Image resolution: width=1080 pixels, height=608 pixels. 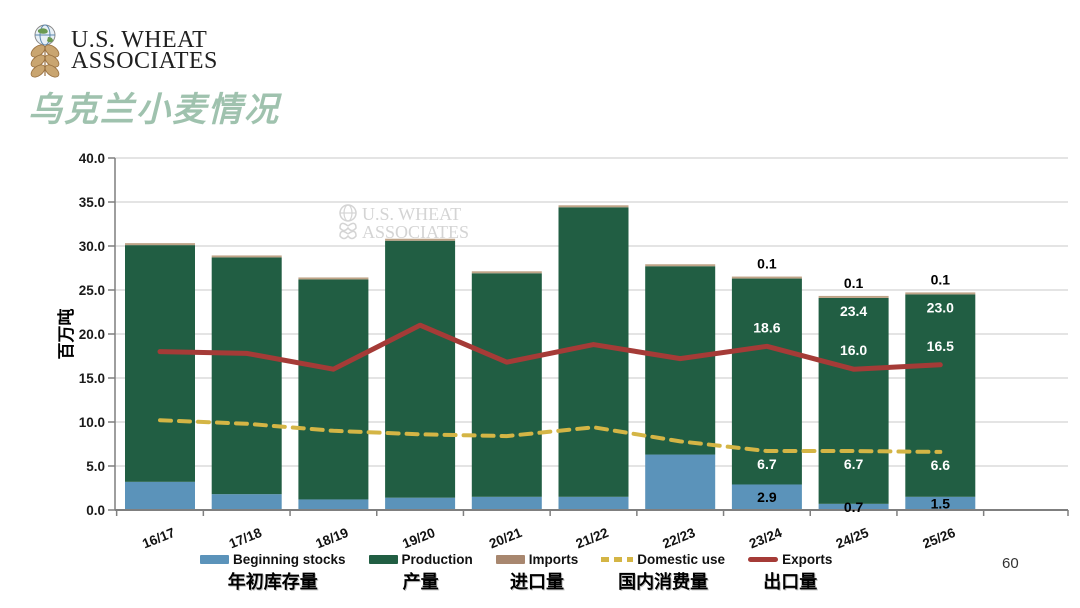 I want to click on data-label: 0.7, so click(x=854, y=507).